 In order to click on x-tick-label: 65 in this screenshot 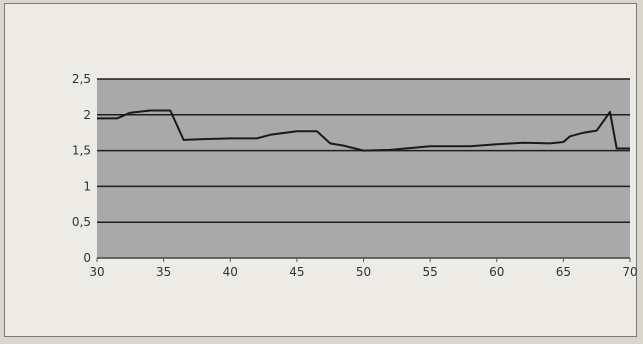, I will do `click(563, 272)`.